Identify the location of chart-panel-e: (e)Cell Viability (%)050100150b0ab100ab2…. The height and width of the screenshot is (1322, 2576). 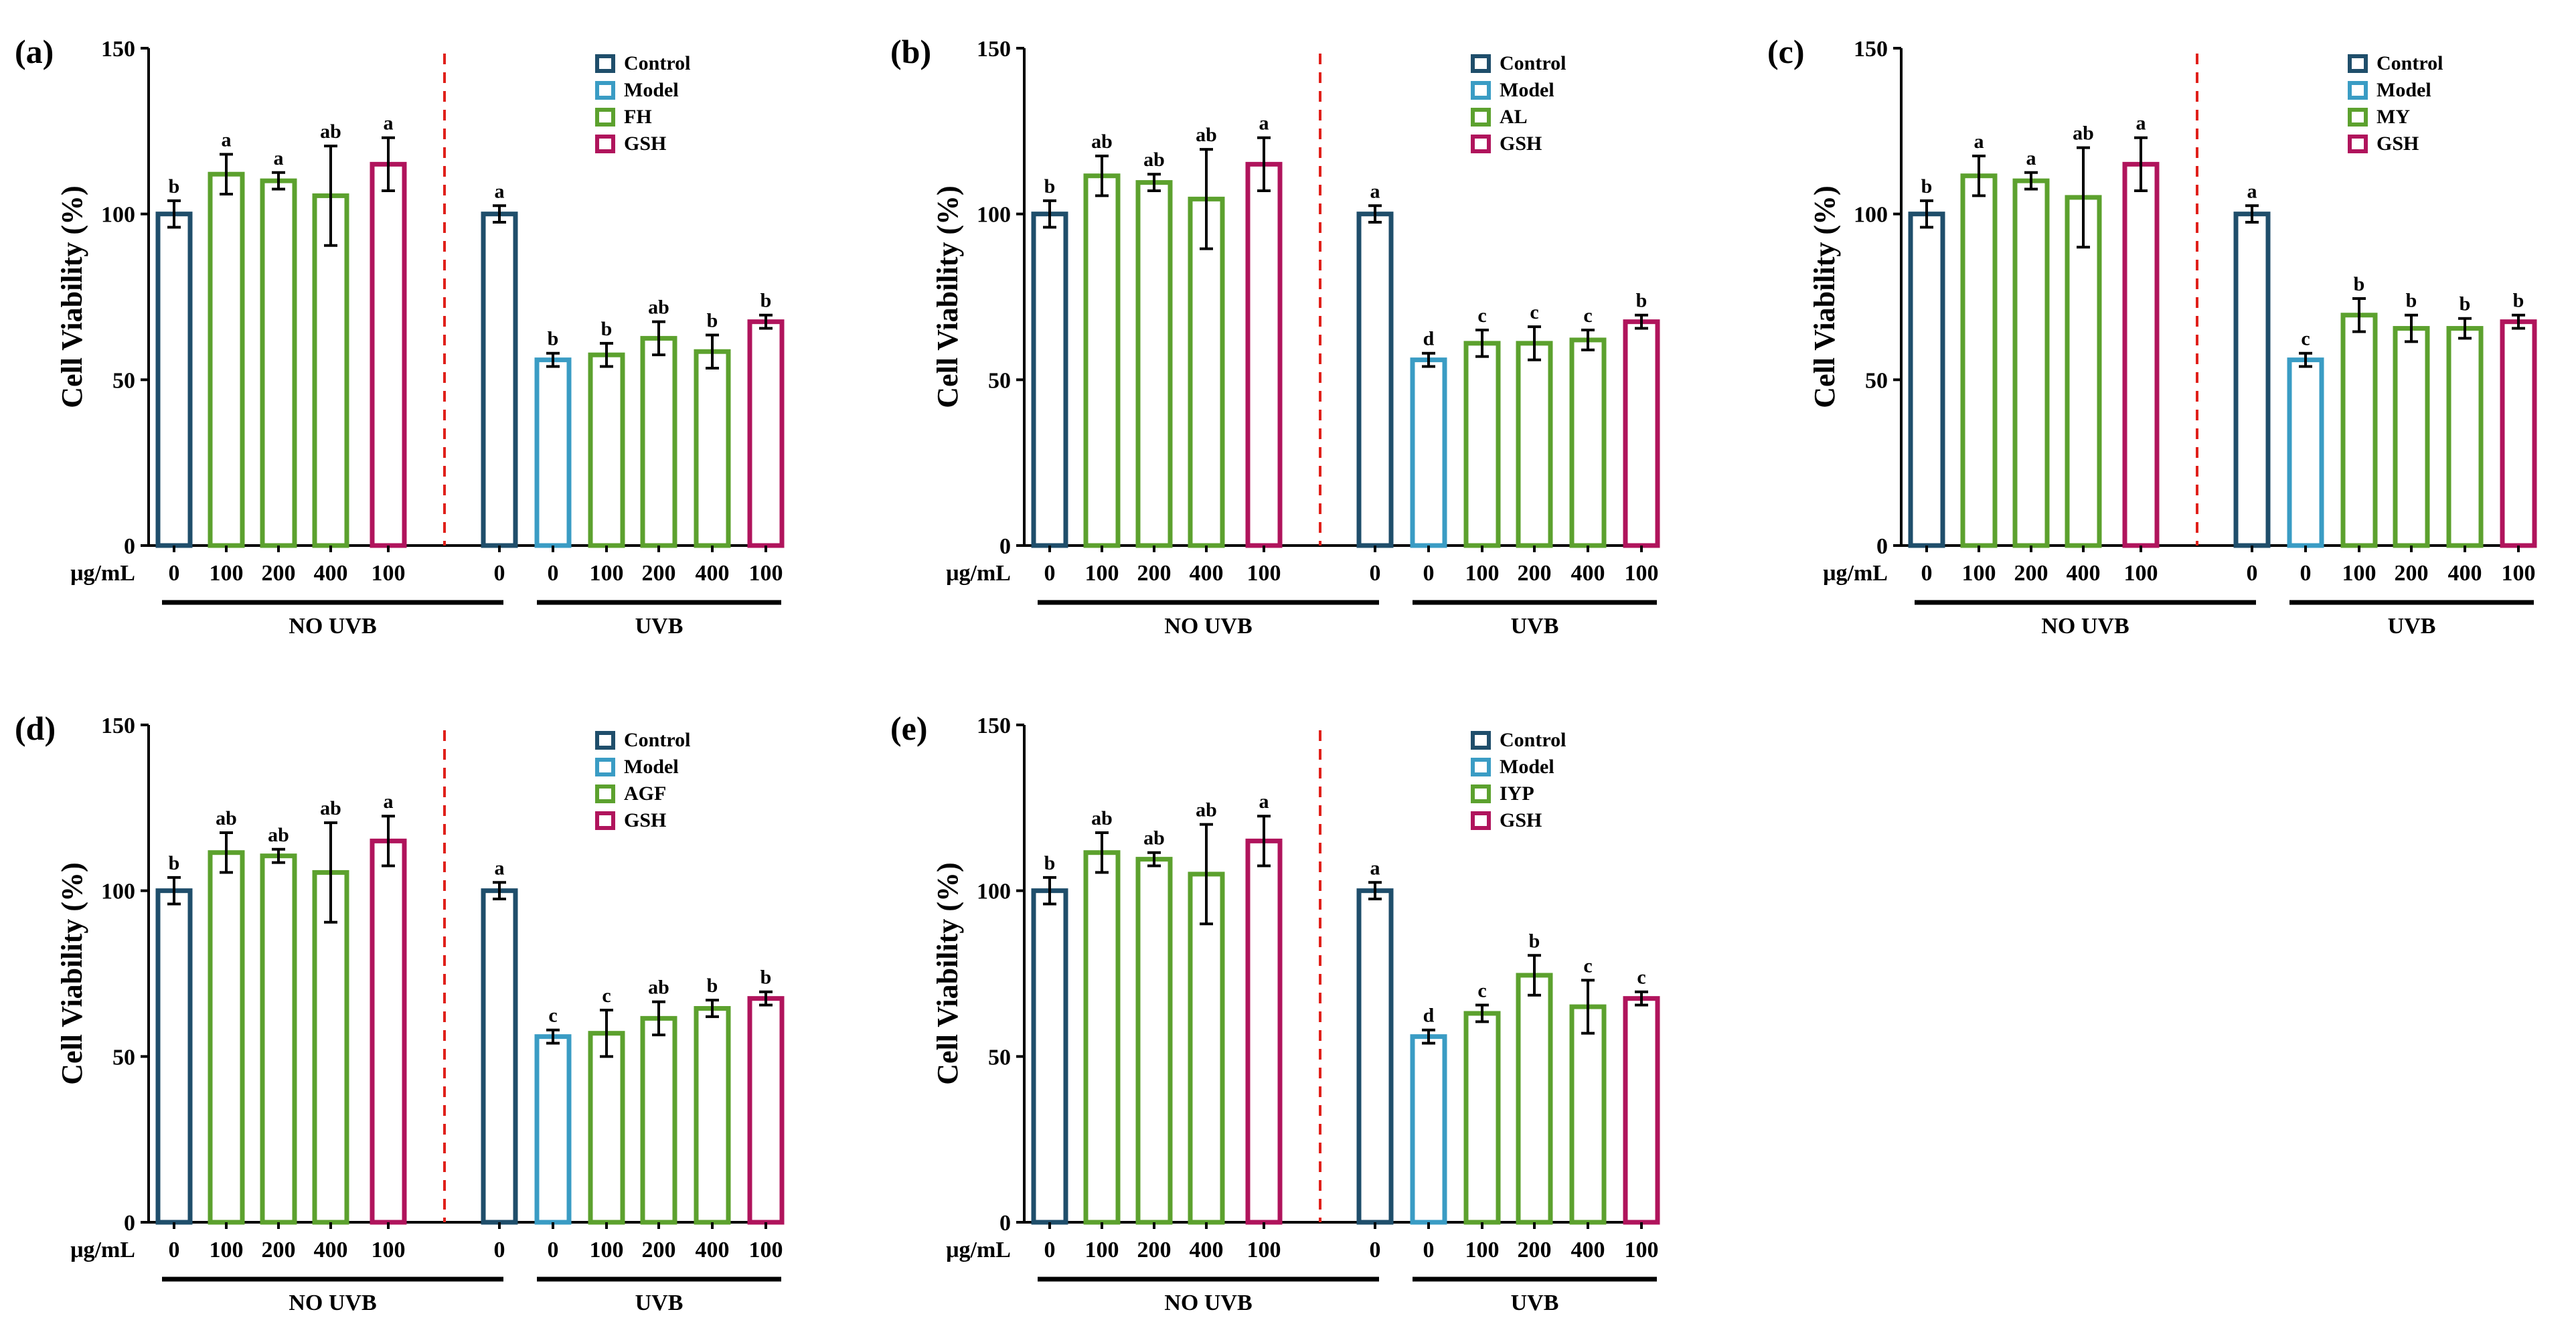
(1275, 1013).